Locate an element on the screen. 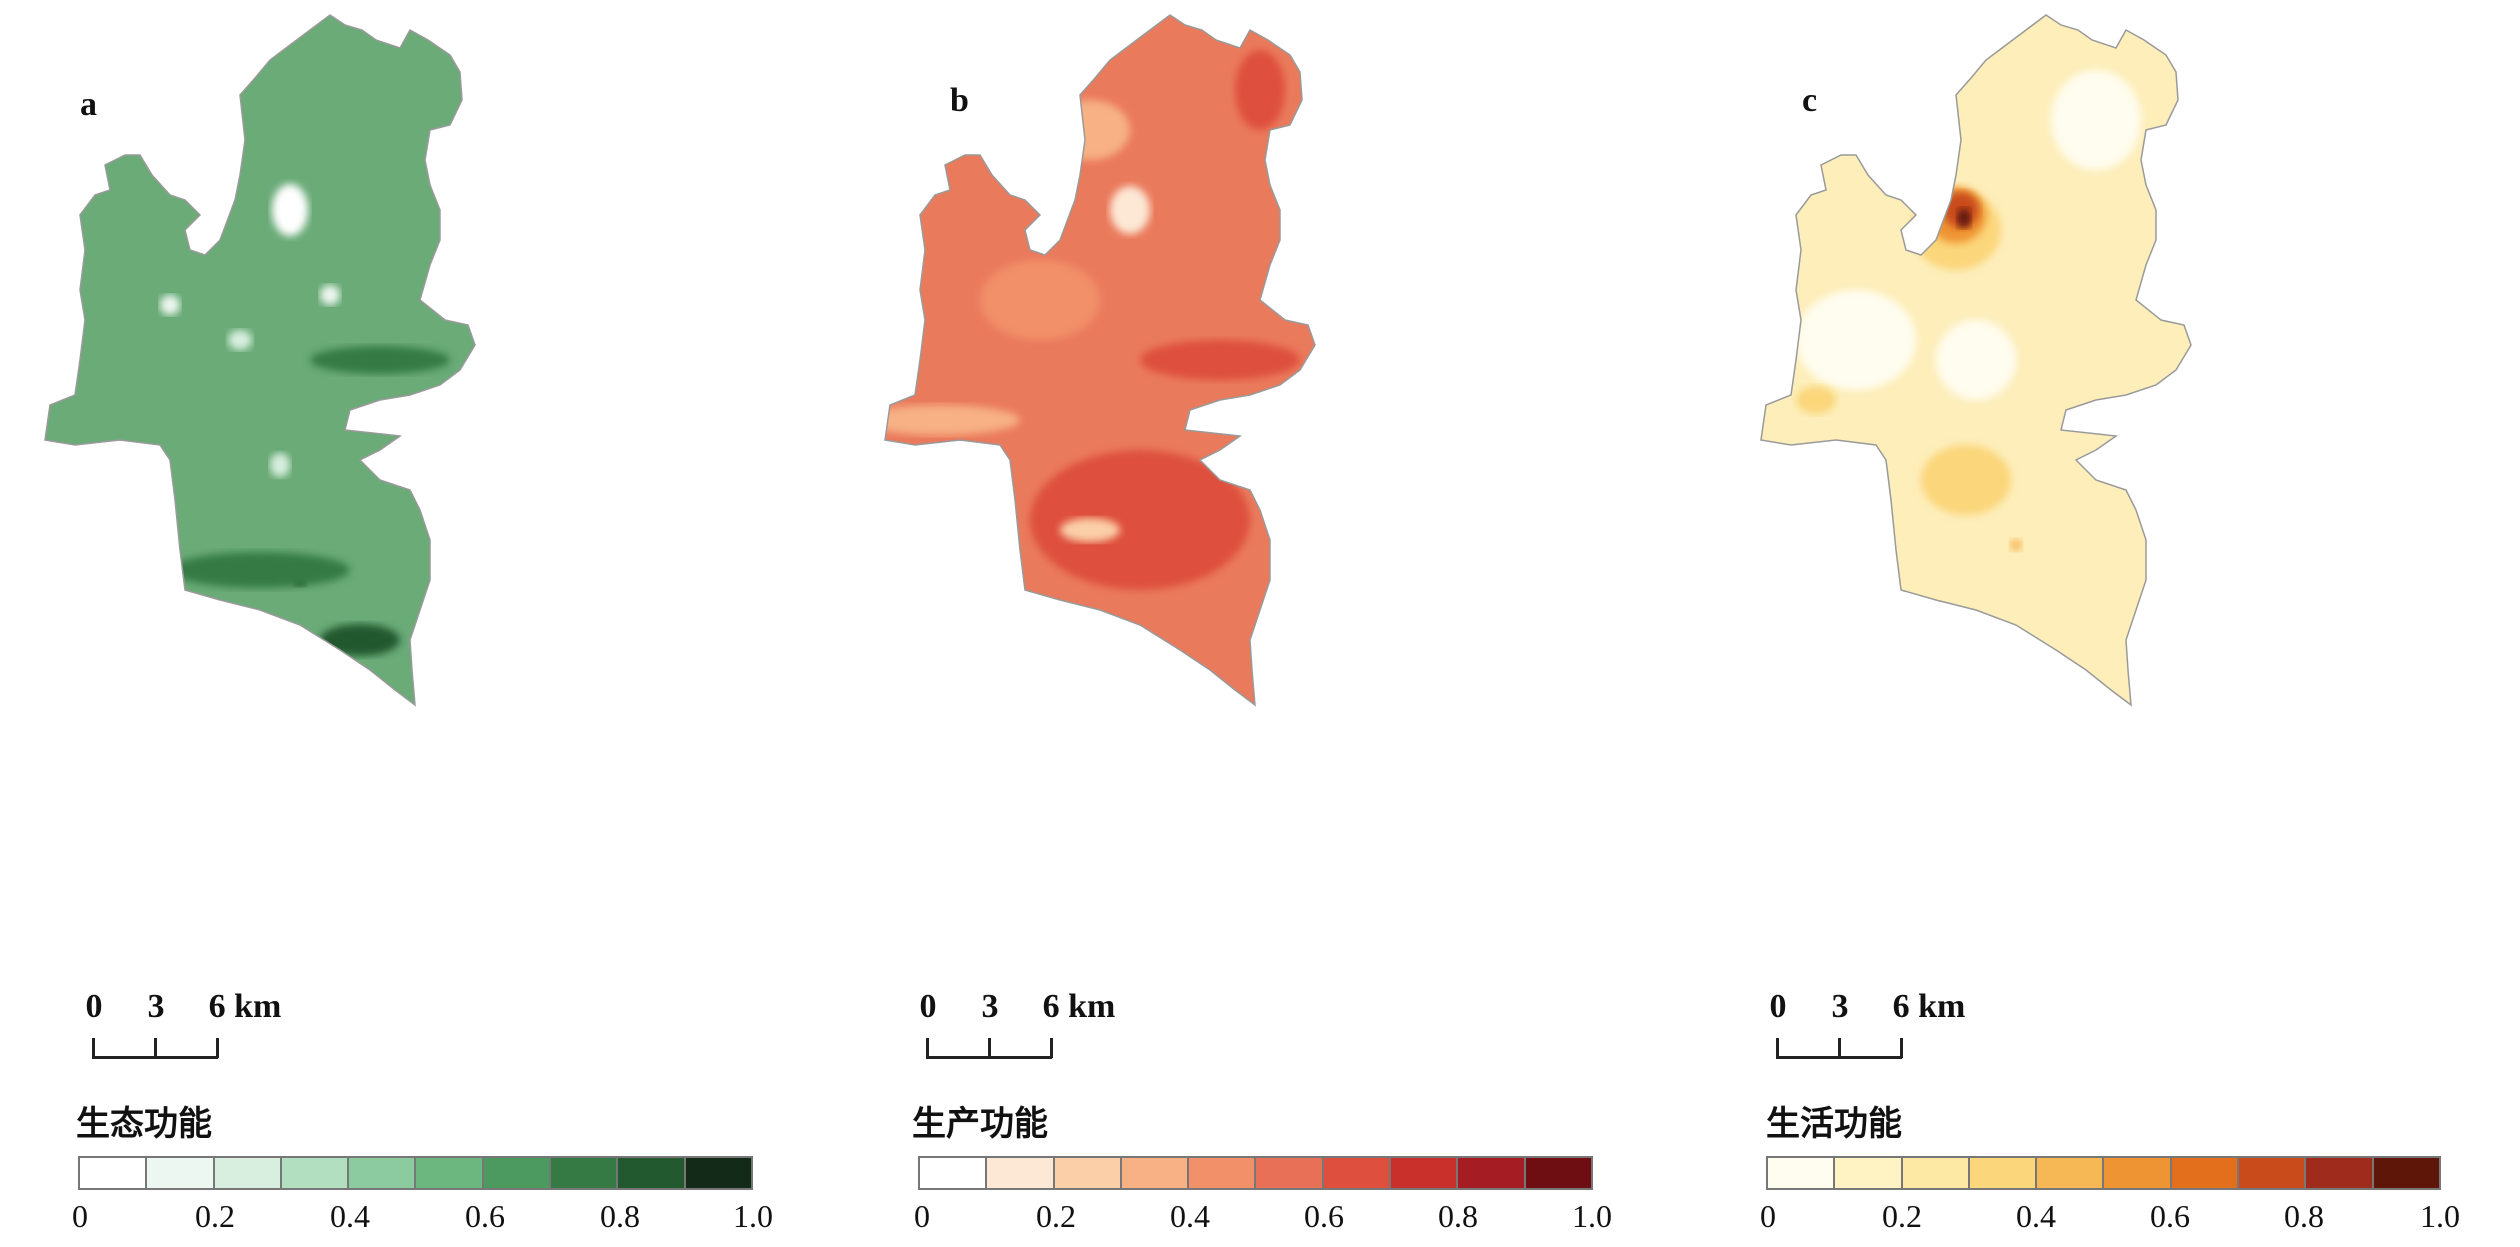 The width and height of the screenshot is (2520, 1247). map-ecological is located at coordinates (260, 360).